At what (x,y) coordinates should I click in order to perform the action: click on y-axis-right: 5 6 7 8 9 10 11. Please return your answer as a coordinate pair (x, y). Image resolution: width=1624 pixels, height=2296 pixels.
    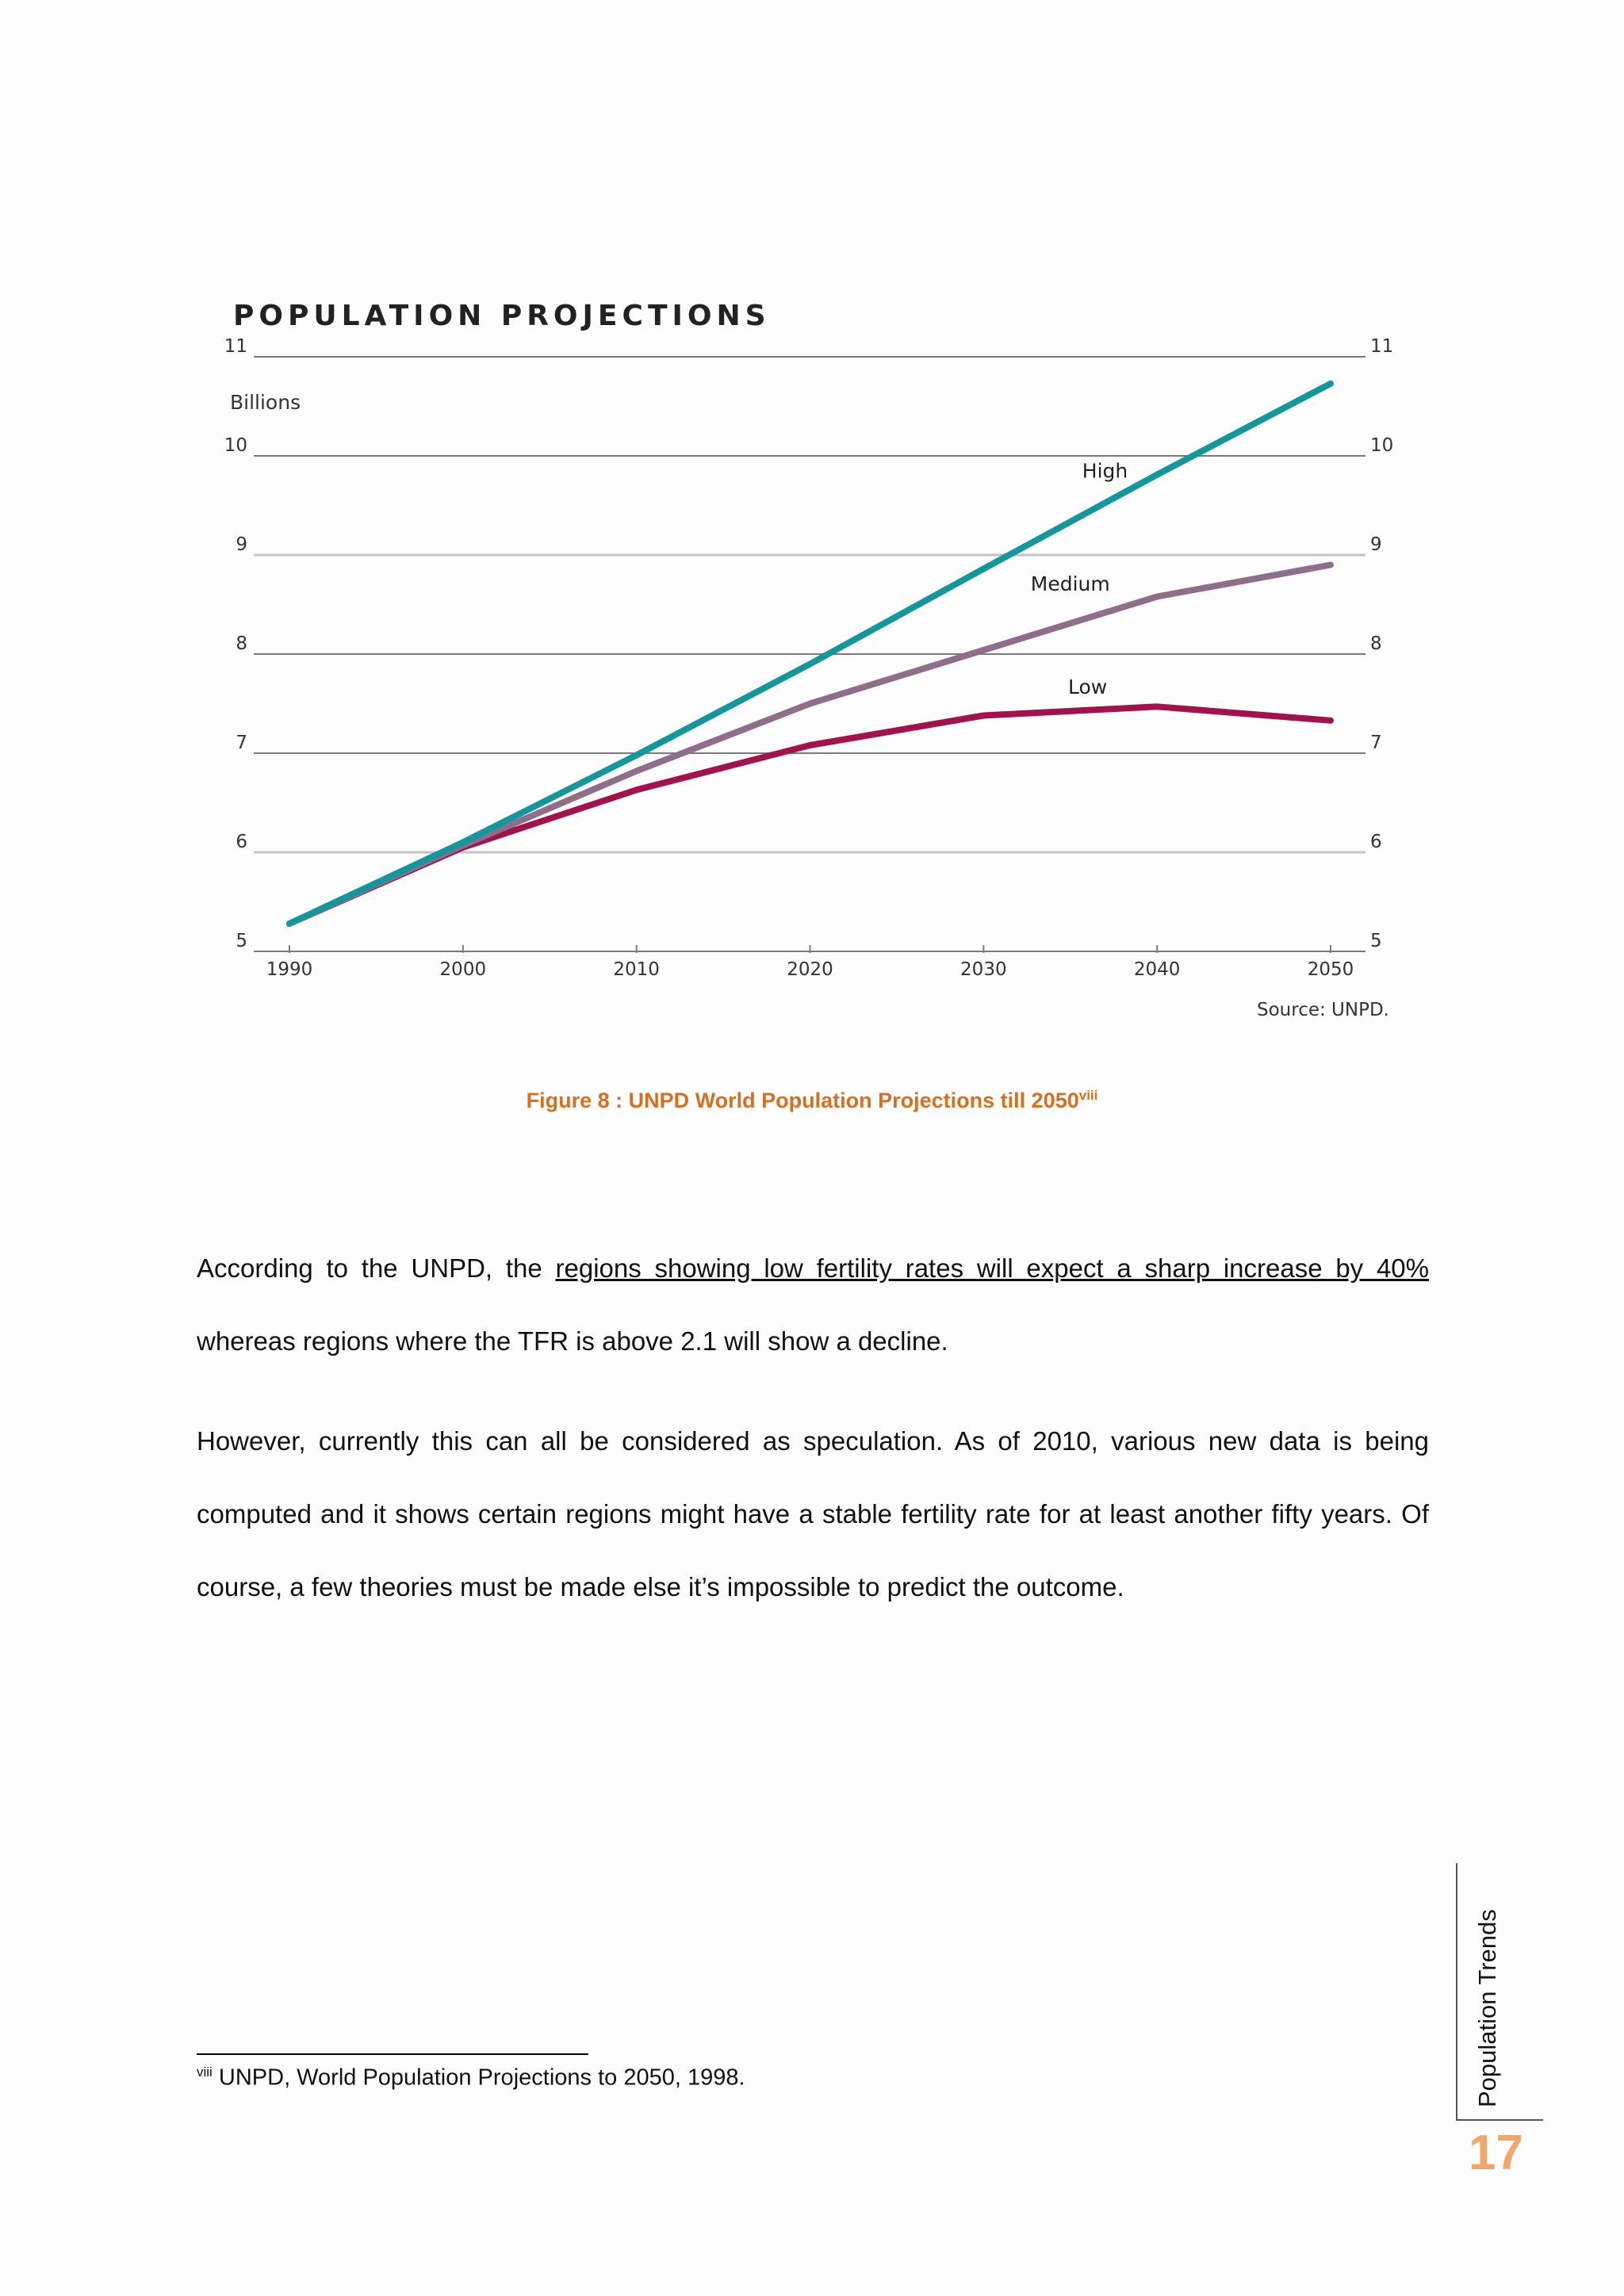
    Looking at the image, I should click on (1381, 644).